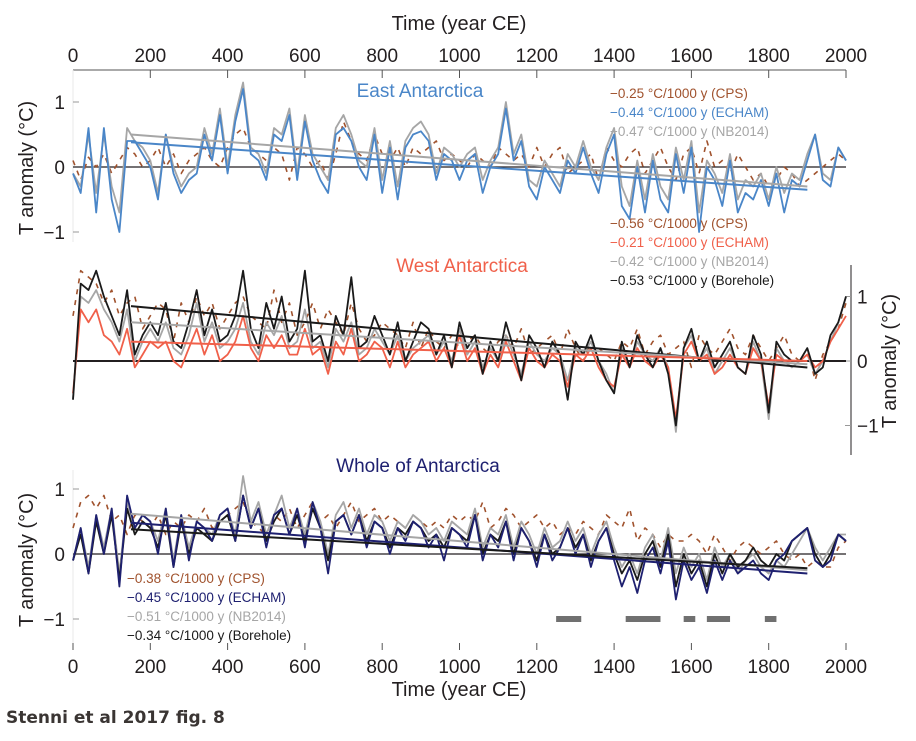 The image size is (916, 741). I want to click on bottom-x-tick-label: 600, so click(305, 667).